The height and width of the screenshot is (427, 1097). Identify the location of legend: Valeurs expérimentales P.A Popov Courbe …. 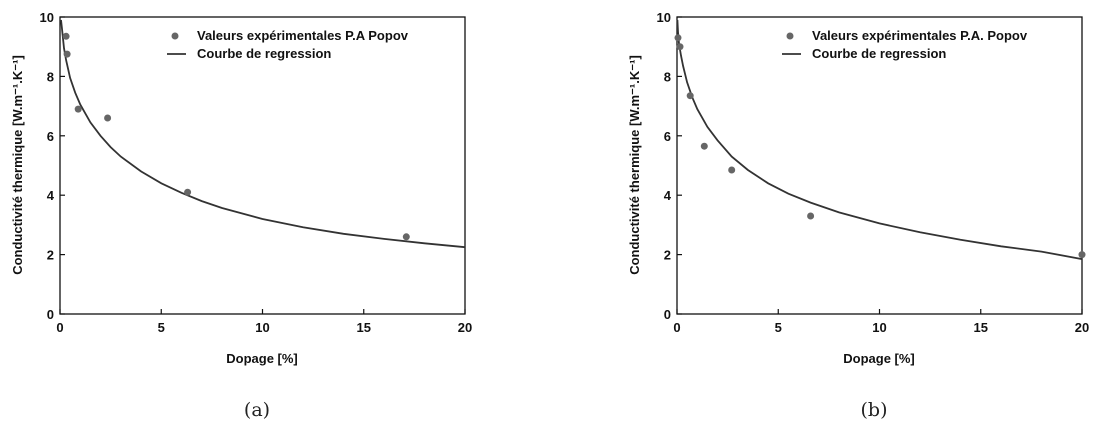
(288, 44).